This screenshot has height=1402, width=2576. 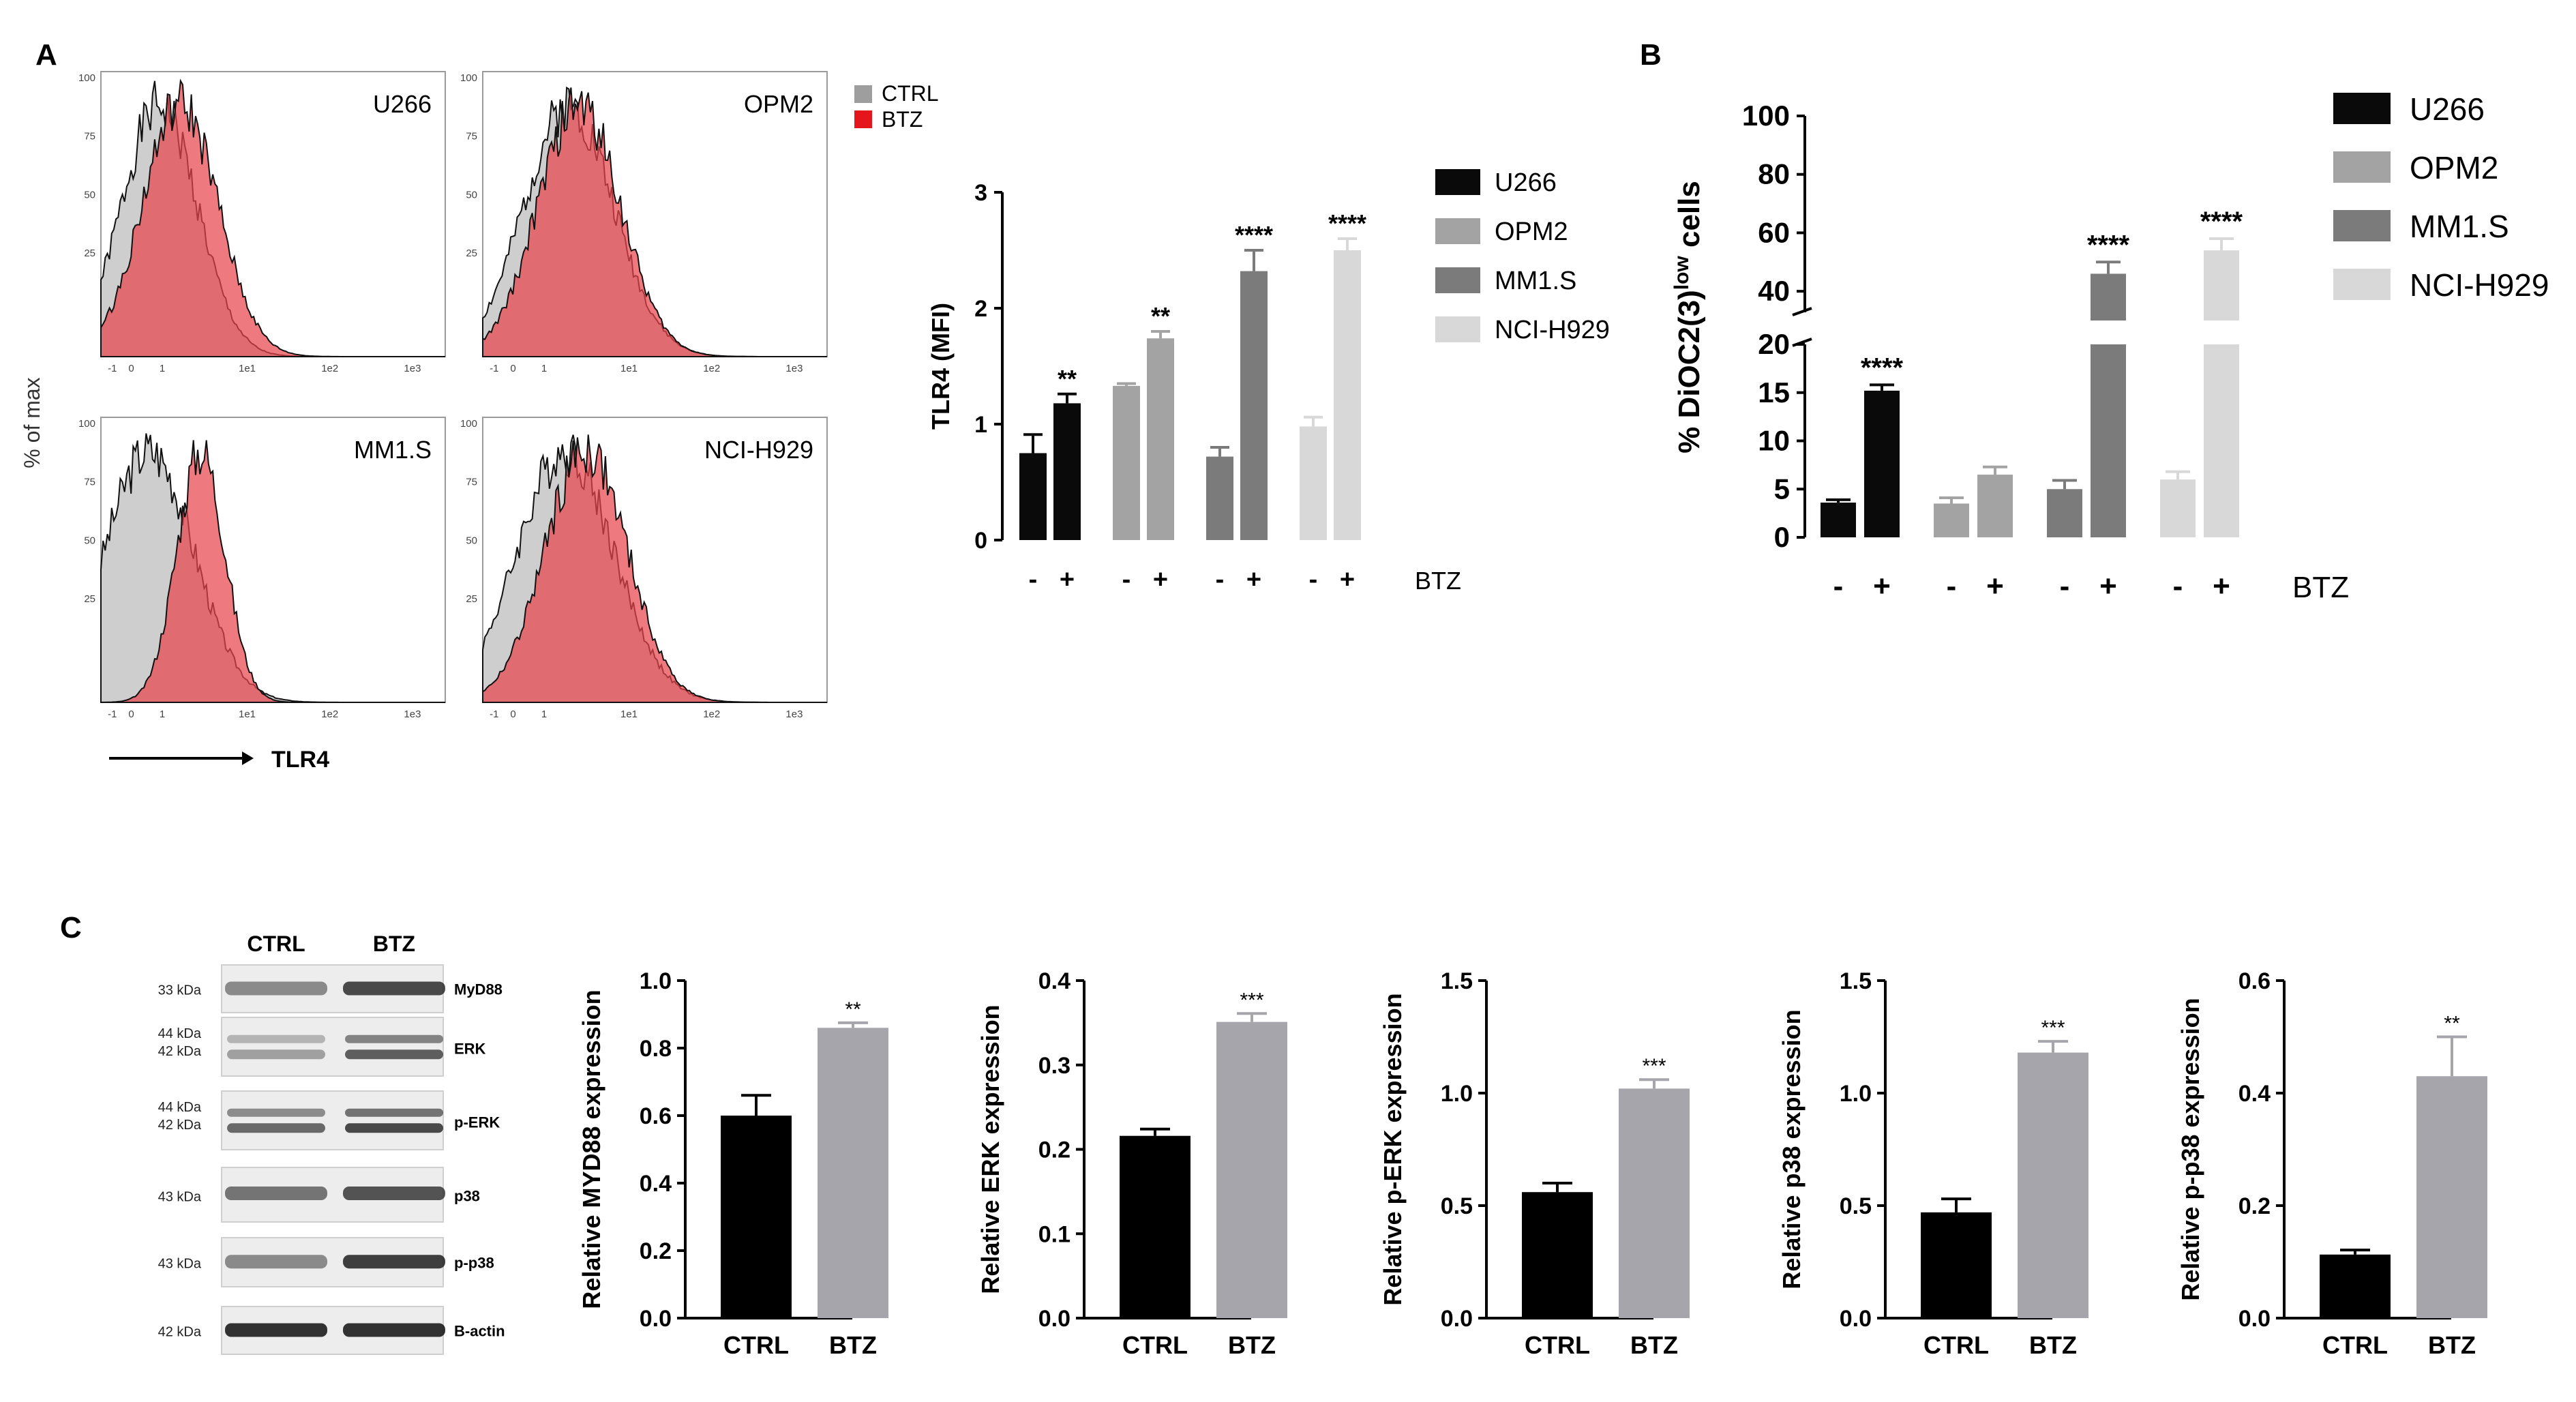 What do you see at coordinates (479, 1330) in the screenshot?
I see `blot-protein-label: B-actin` at bounding box center [479, 1330].